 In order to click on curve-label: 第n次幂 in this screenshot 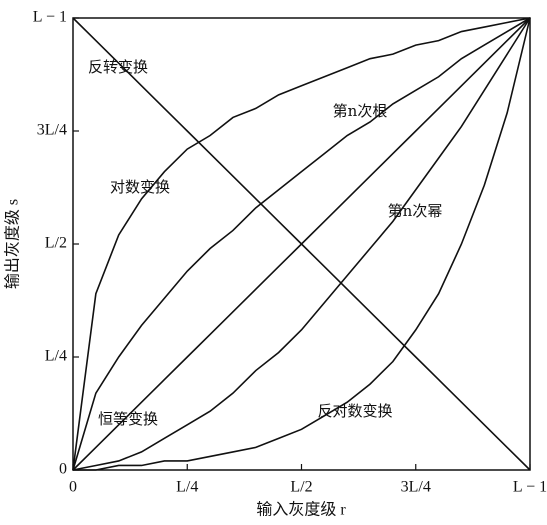, I will do `click(415, 211)`.